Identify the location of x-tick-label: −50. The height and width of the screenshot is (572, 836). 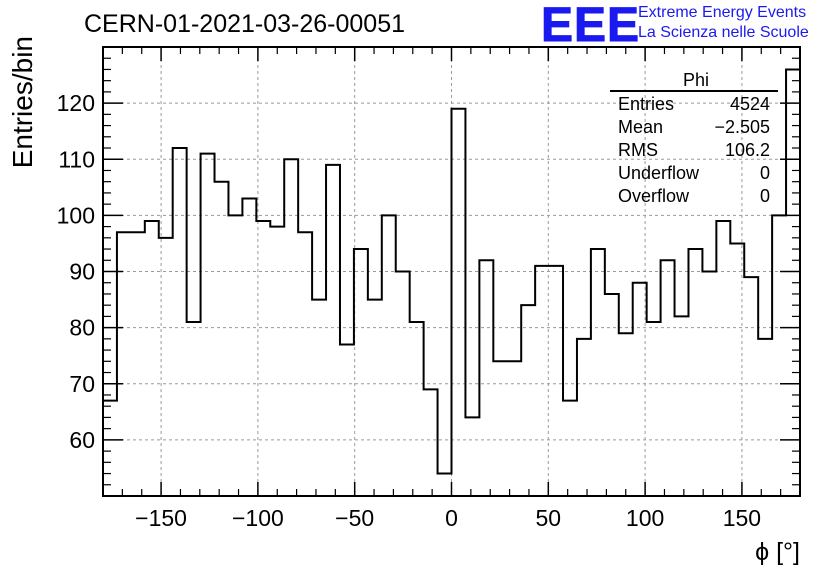
(354, 518).